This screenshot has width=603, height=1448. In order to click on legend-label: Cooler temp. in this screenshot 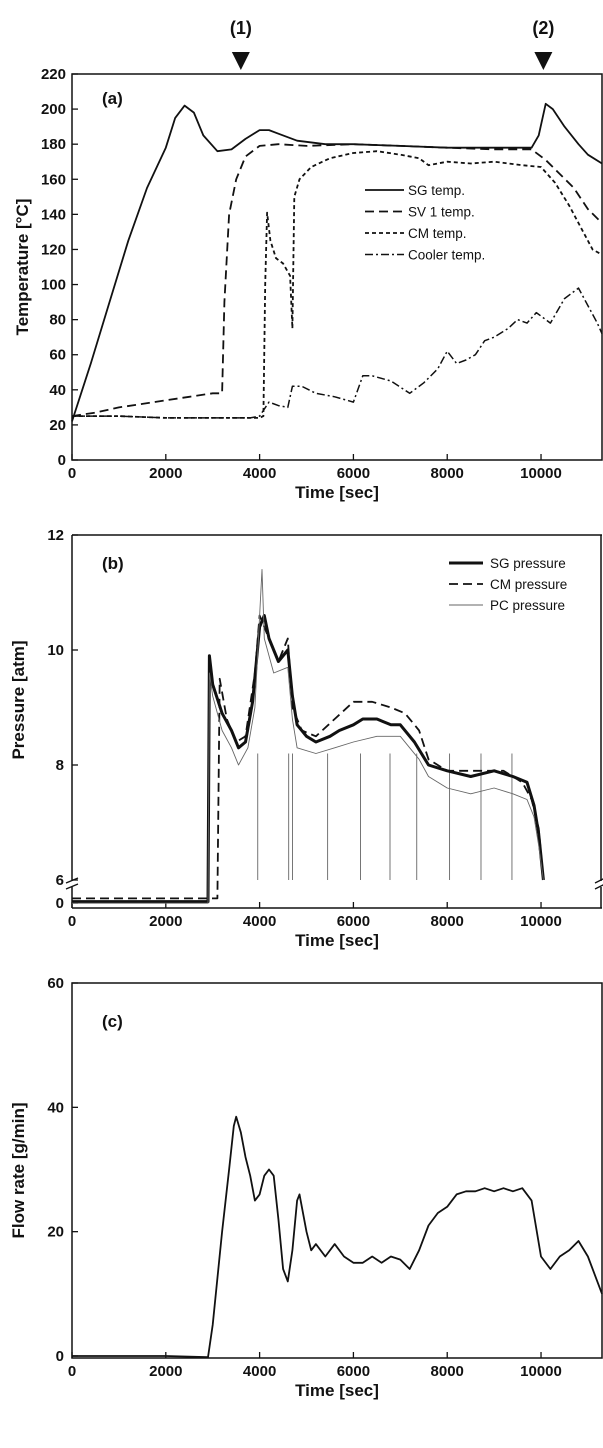, I will do `click(446, 255)`.